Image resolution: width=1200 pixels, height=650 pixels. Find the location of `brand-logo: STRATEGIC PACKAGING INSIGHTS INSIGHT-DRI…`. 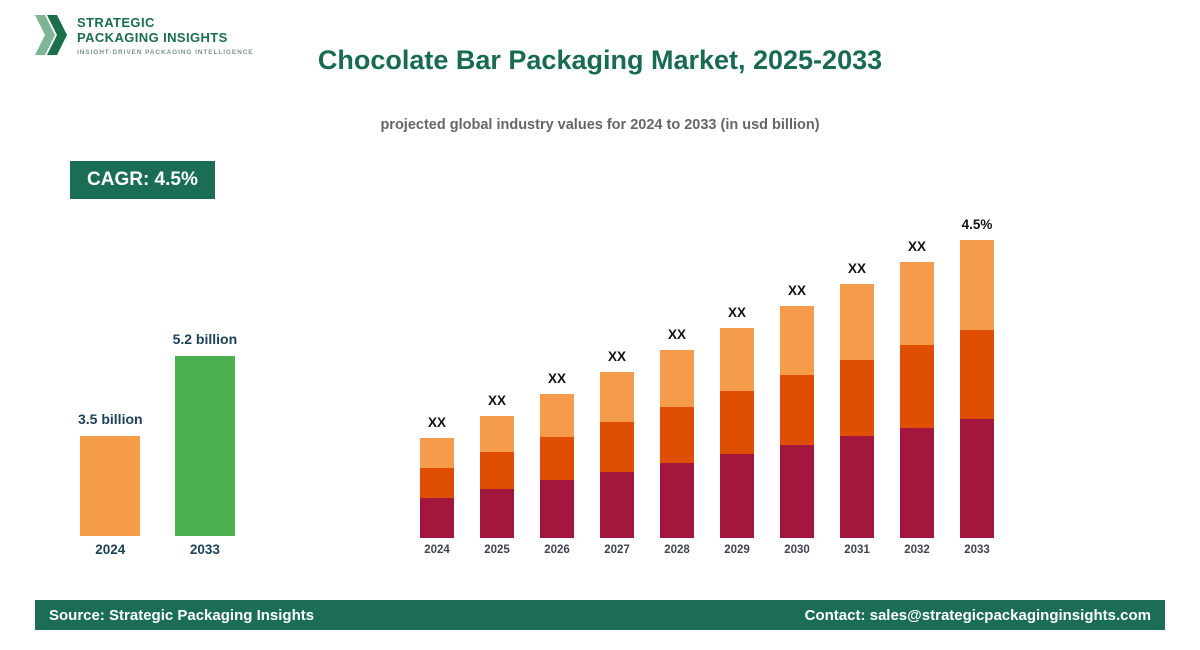

brand-logo: STRATEGIC PACKAGING INSIGHTS INSIGHT-DRI… is located at coordinates (144, 35).